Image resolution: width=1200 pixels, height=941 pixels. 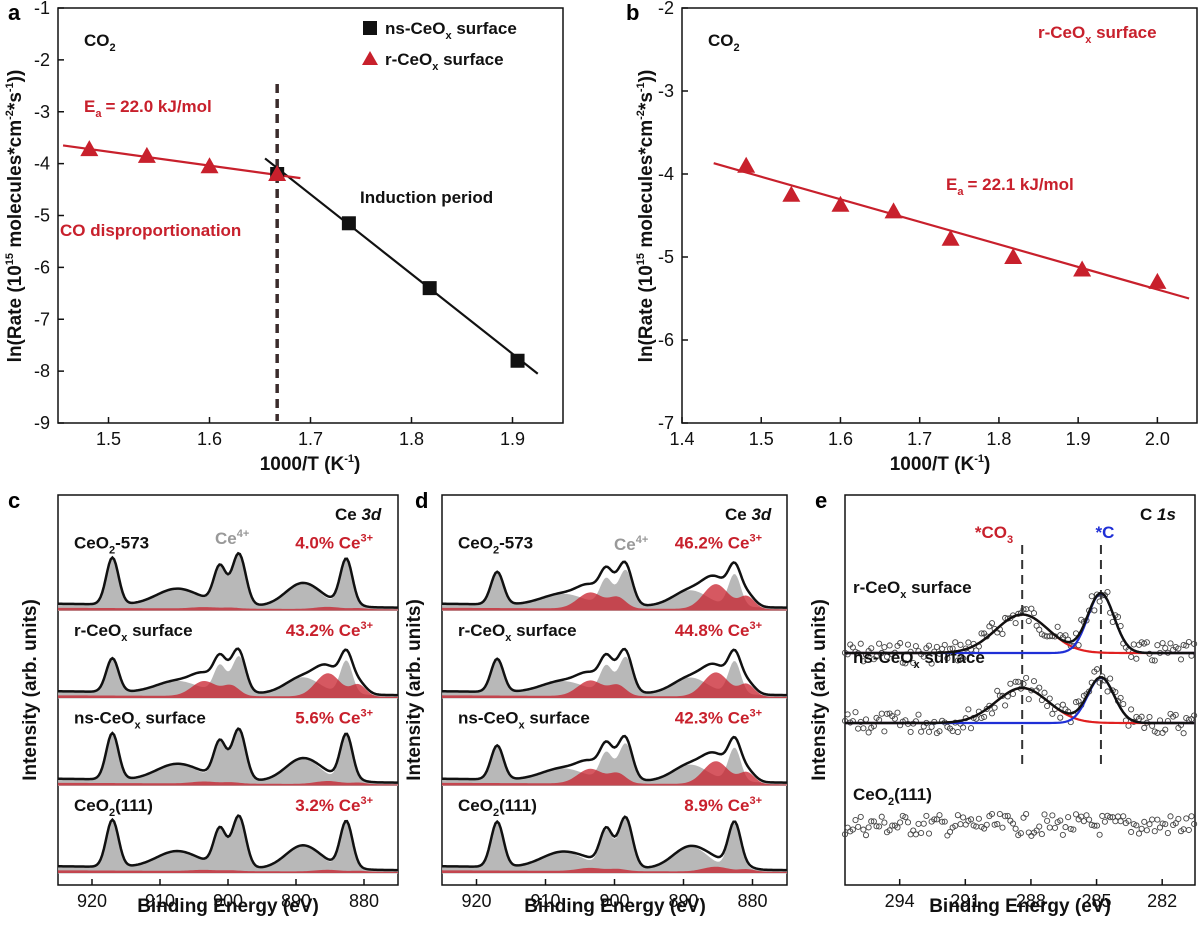 What do you see at coordinates (545, 901) in the screenshot?
I see `x-tick-label: 910` at bounding box center [545, 901].